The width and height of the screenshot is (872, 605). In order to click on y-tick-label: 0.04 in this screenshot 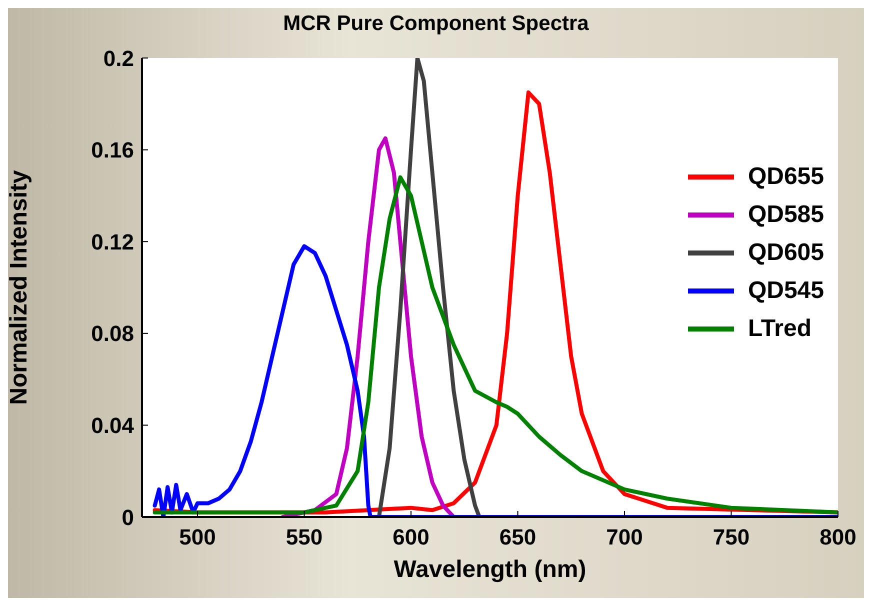, I will do `click(113, 425)`.